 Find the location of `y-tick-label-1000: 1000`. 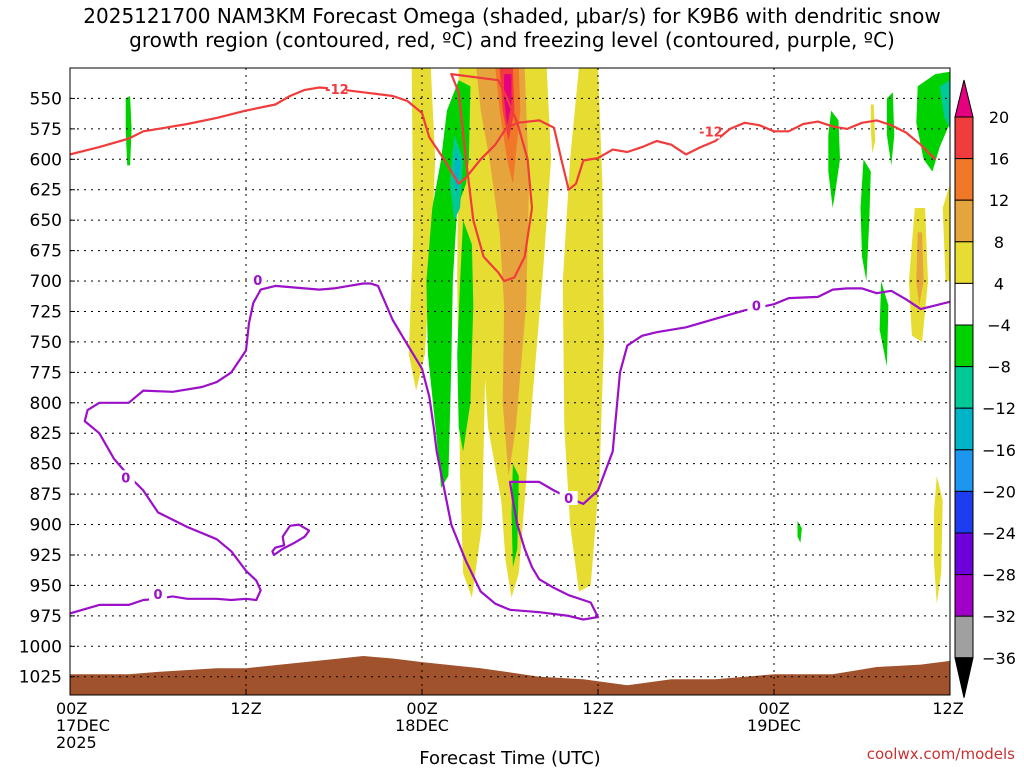

y-tick-label-1000: 1000 is located at coordinates (40, 647).